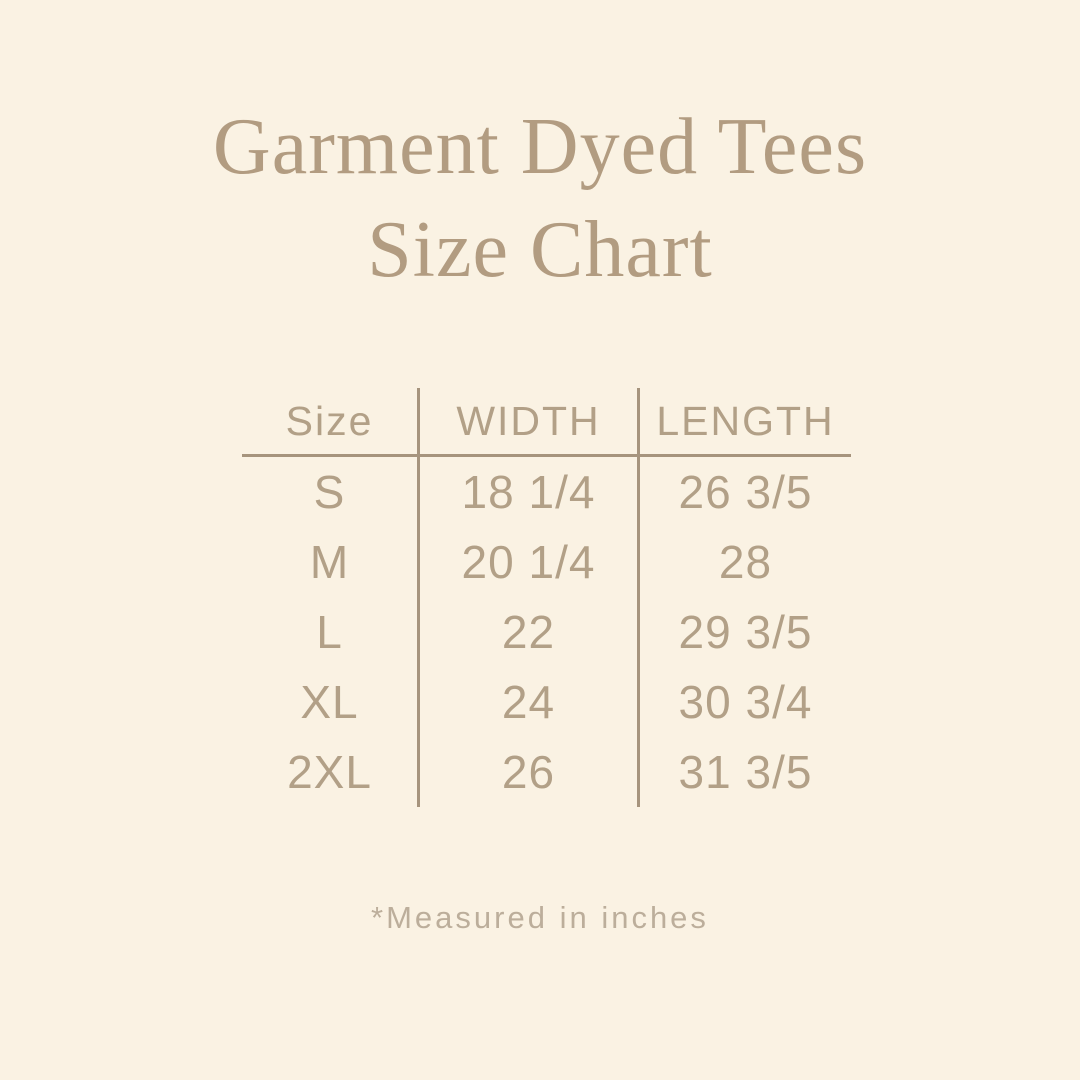 The width and height of the screenshot is (1080, 1080). Describe the element at coordinates (527, 632) in the screenshot. I see `table-row-width-value: 22` at that location.